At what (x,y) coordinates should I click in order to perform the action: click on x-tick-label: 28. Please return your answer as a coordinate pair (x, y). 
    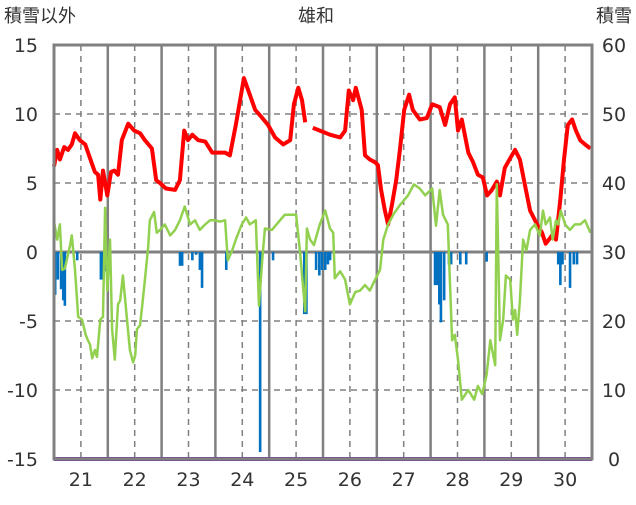
    Looking at the image, I should click on (457, 480).